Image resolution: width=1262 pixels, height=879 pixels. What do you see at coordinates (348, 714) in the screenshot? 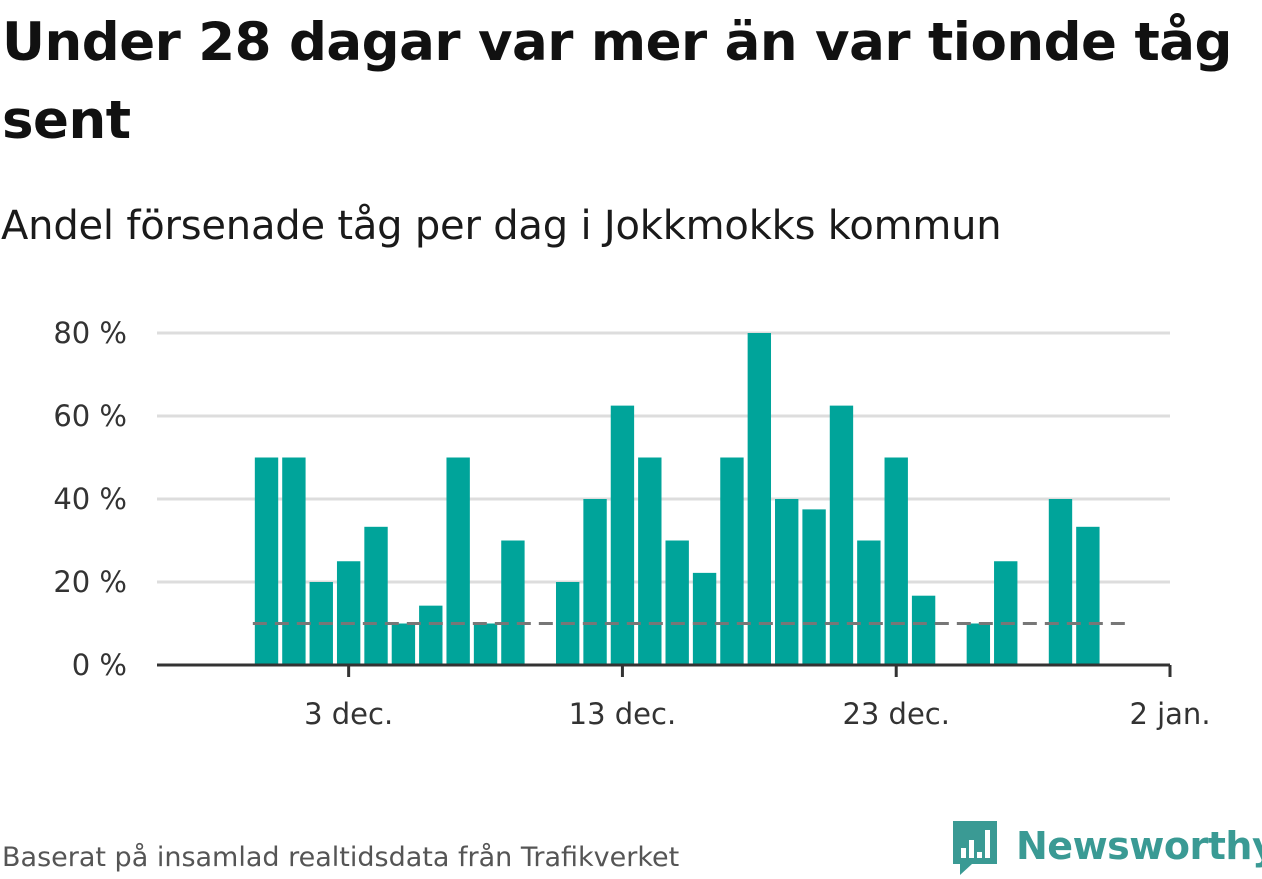
I see `x-tick-label: 3 dec.` at bounding box center [348, 714].